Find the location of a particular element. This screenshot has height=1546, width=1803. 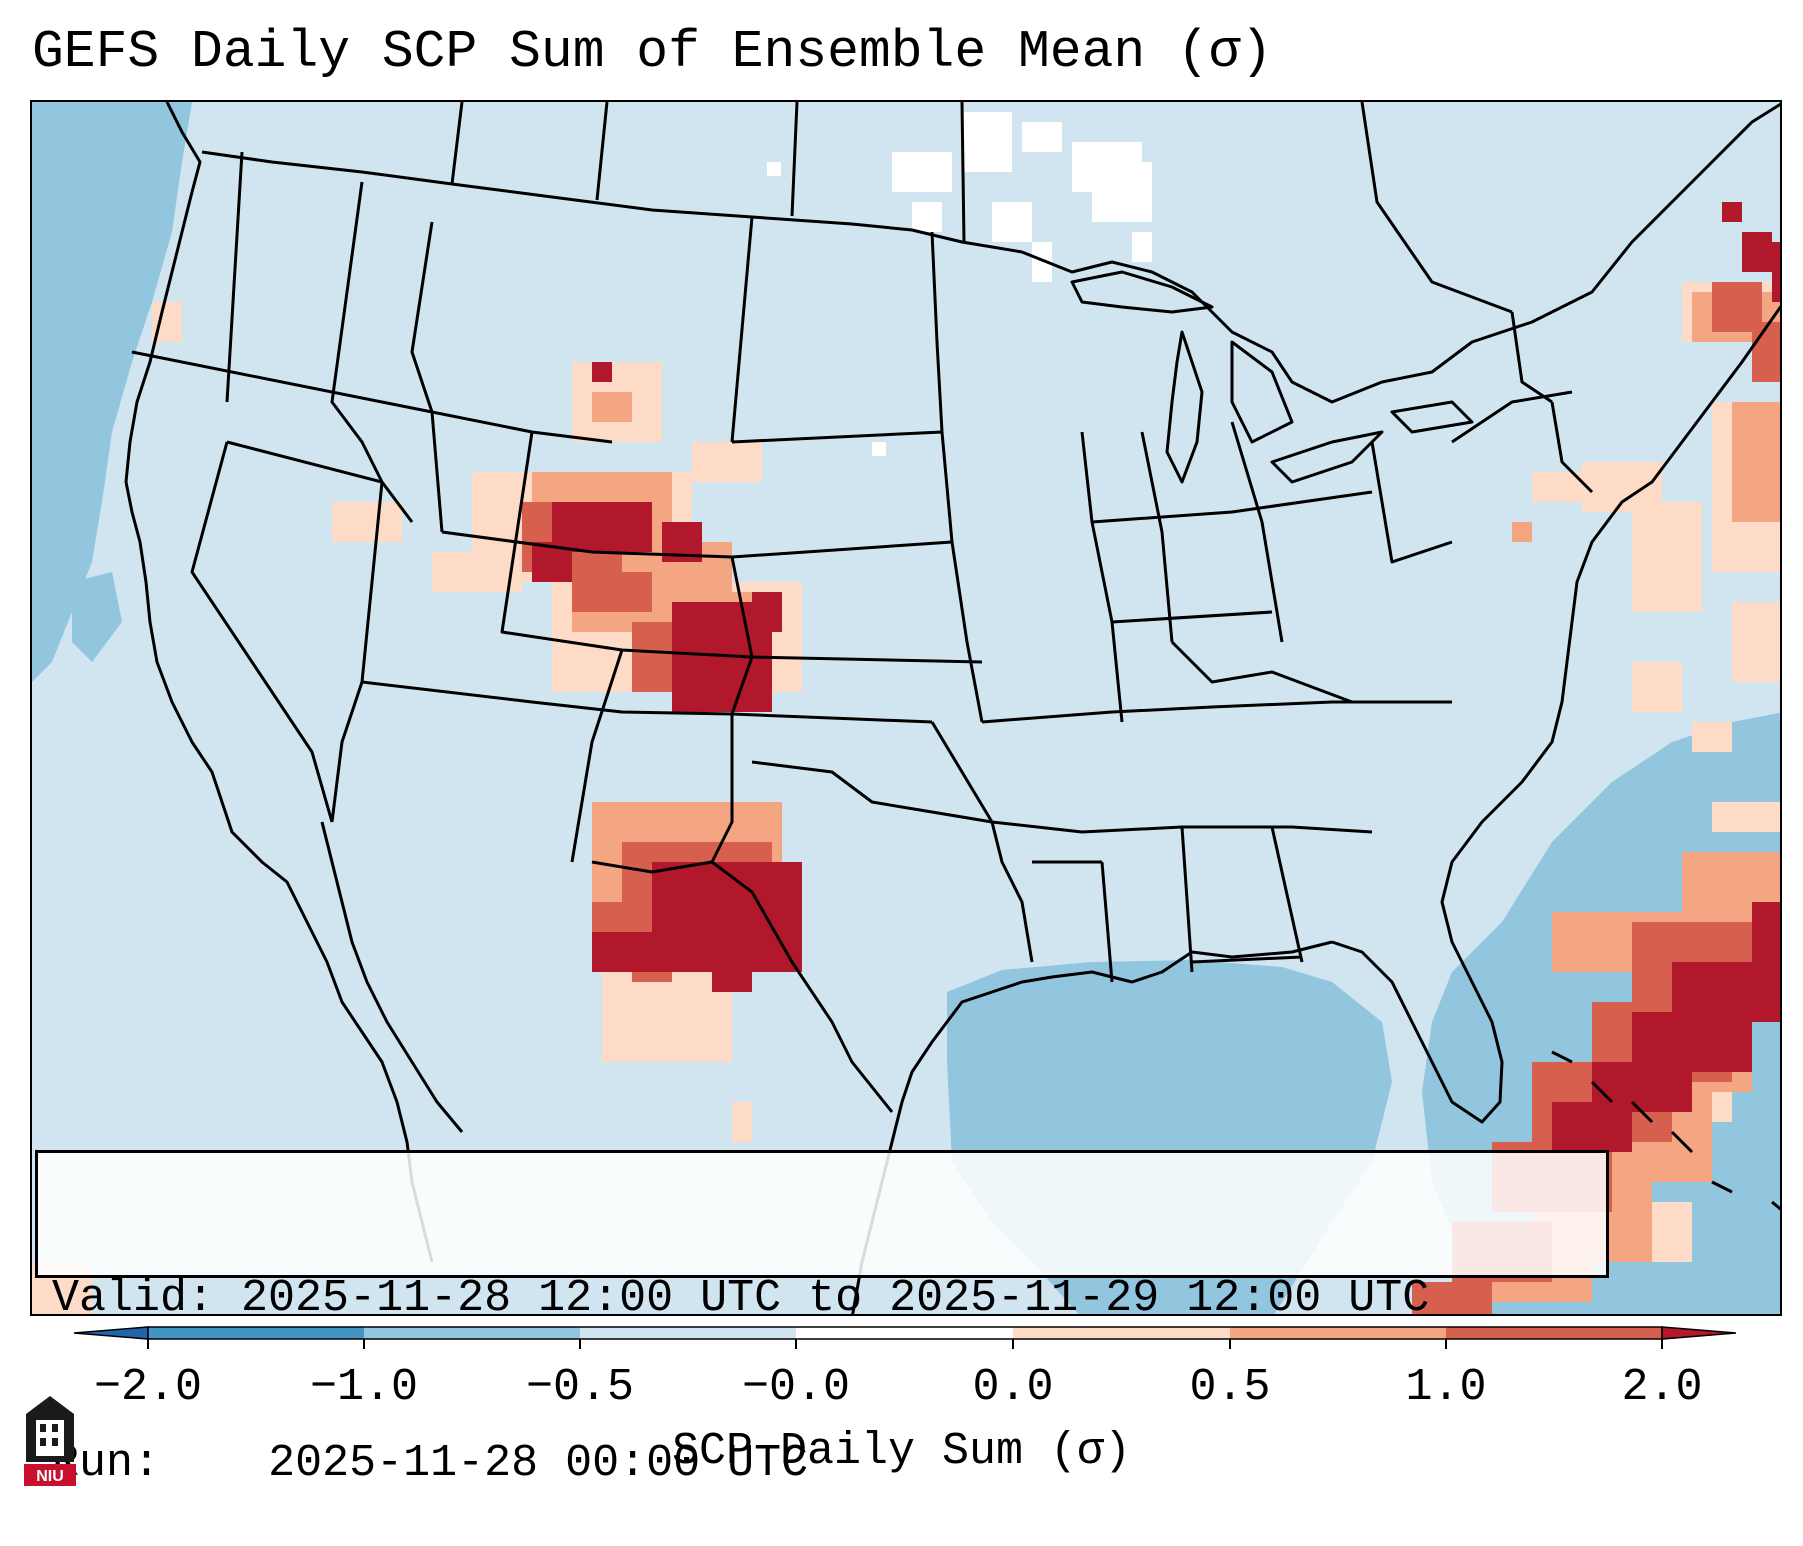

colorbar-tick-label: −0.0 is located at coordinates (796, 1387).